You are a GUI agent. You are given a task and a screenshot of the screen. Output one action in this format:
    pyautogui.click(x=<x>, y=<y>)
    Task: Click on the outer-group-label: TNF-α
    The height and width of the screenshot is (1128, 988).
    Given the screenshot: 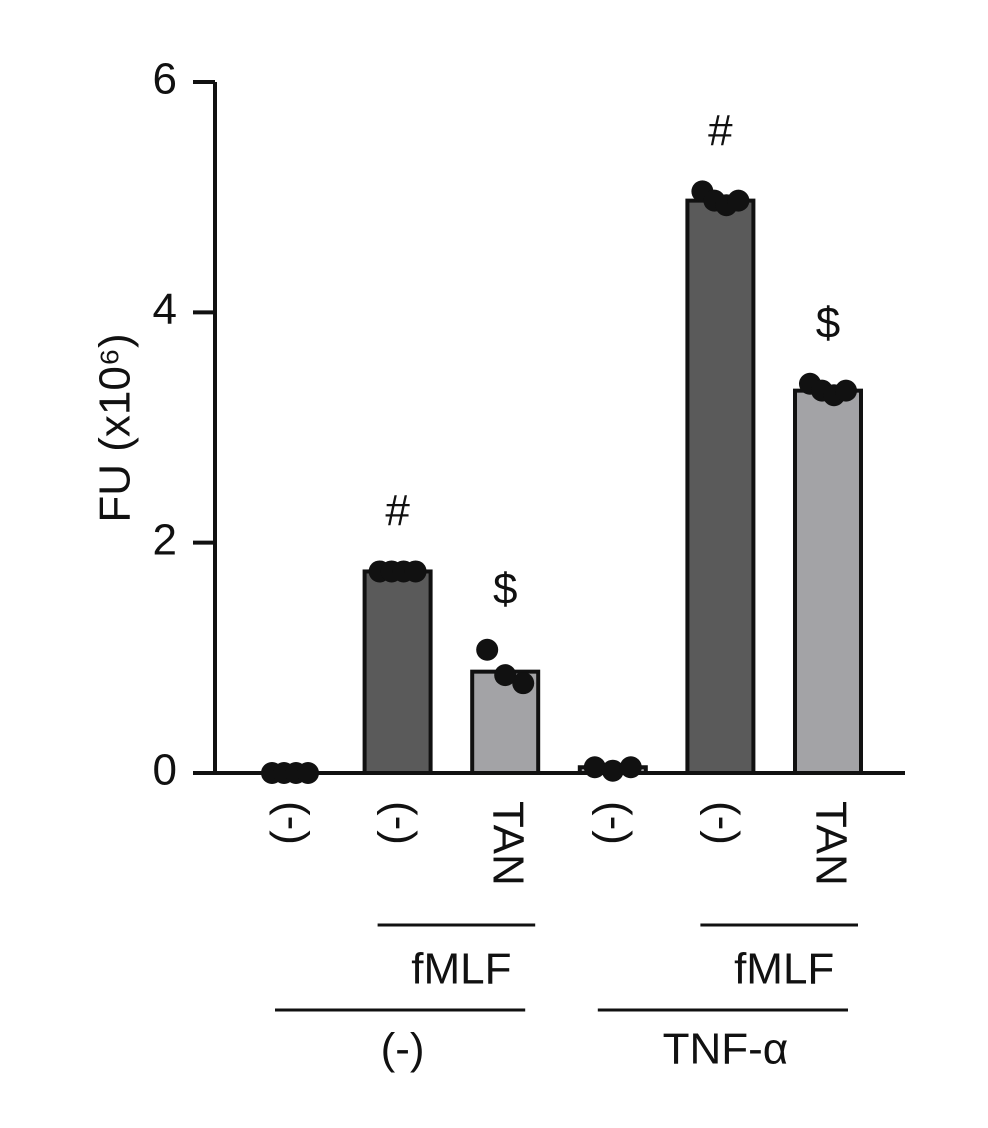 What is the action you would take?
    pyautogui.click(x=726, y=1049)
    